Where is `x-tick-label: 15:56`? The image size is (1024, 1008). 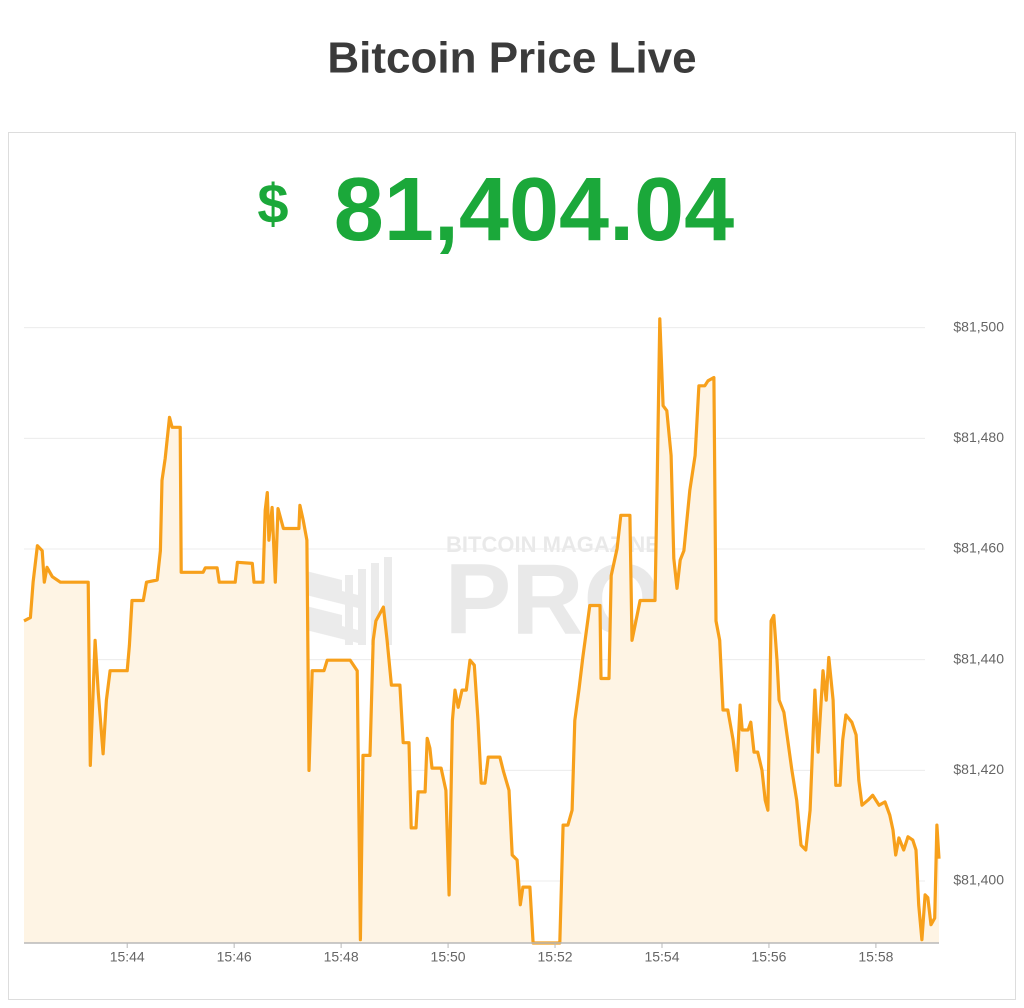
x-tick-label: 15:56 is located at coordinates (768, 957).